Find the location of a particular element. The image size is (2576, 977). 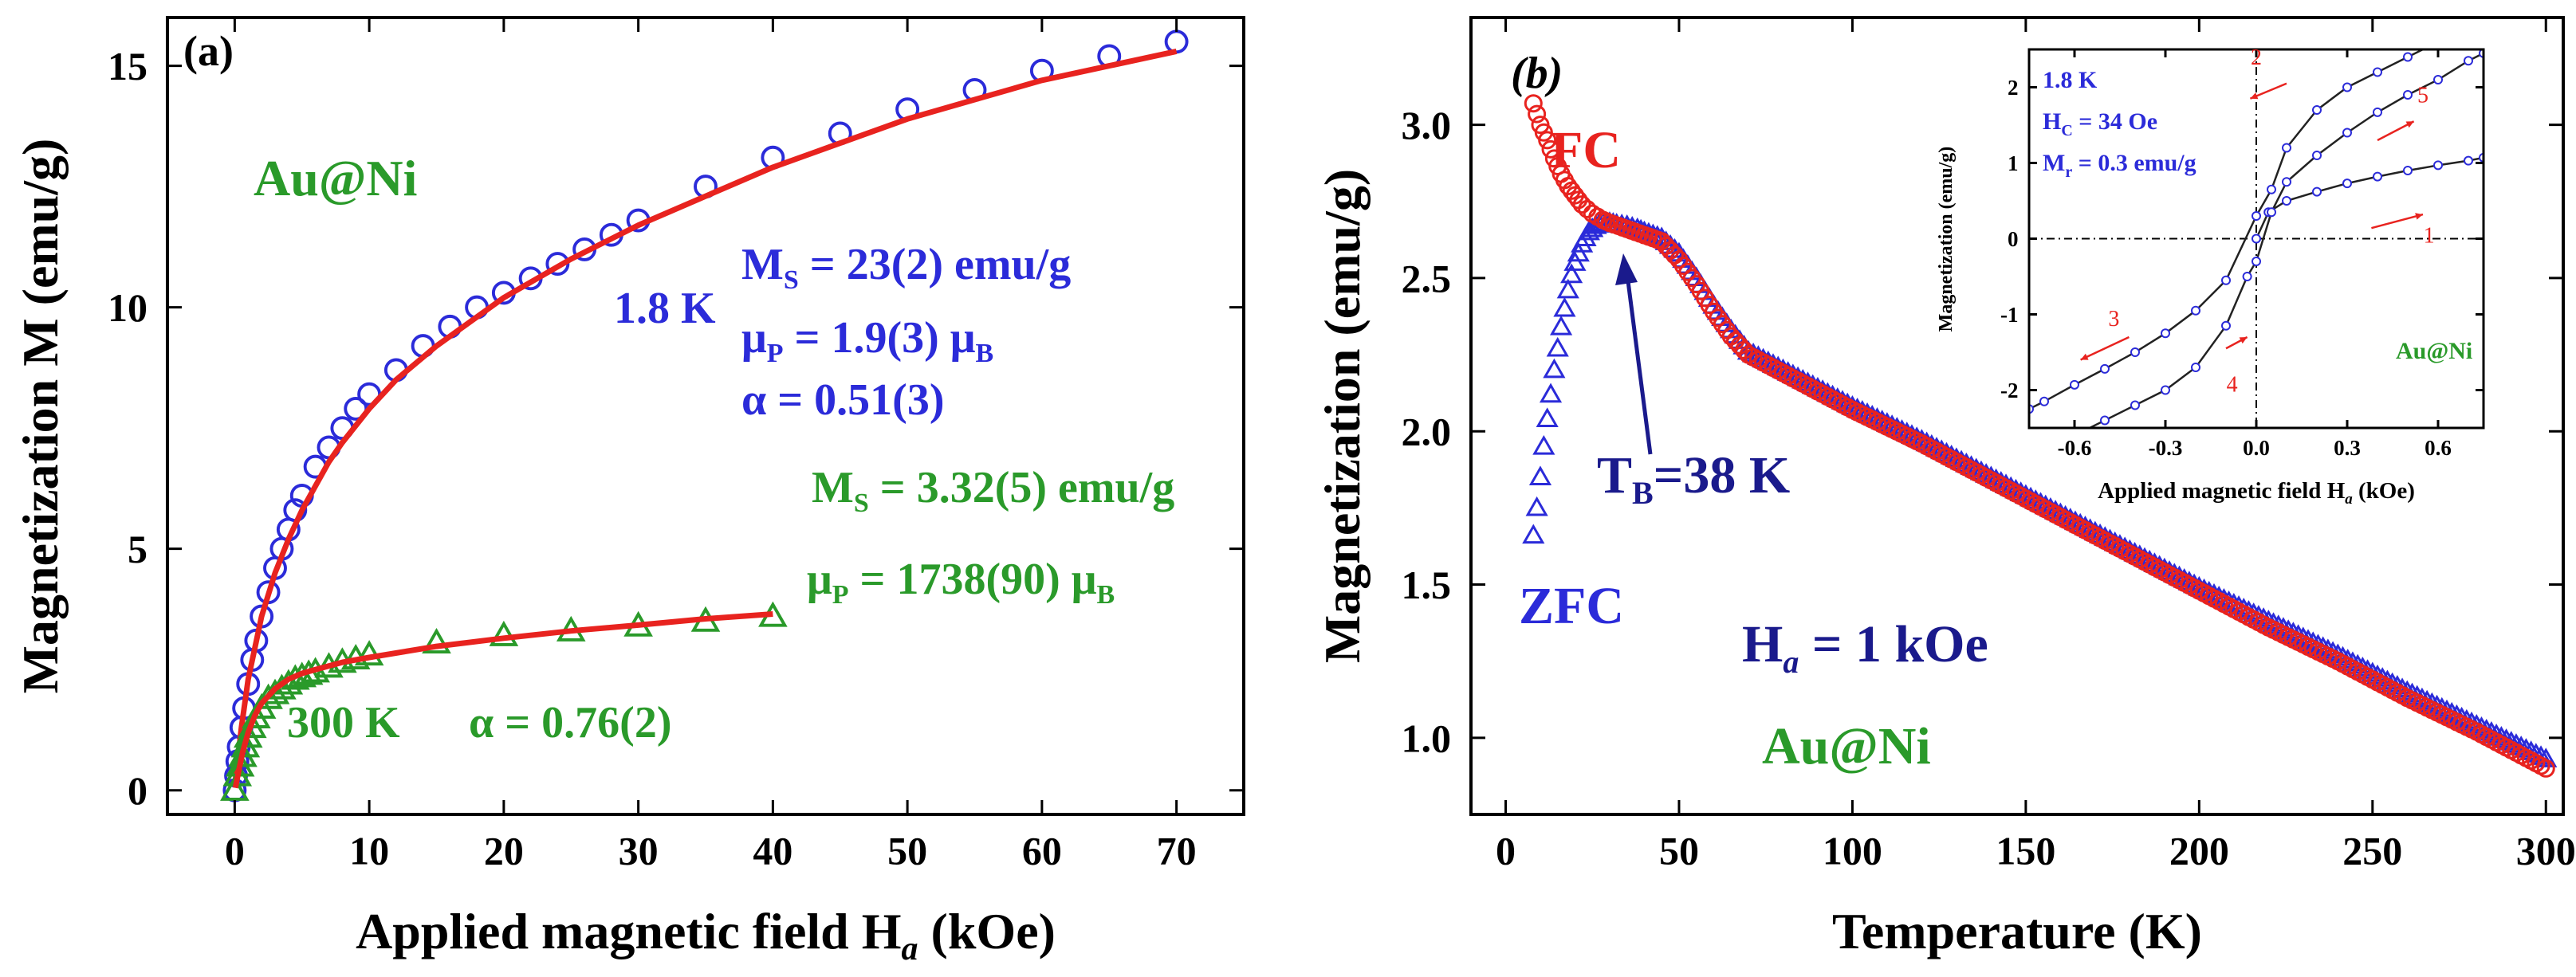

mp2-unit-sub: B is located at coordinates (1105, 595).